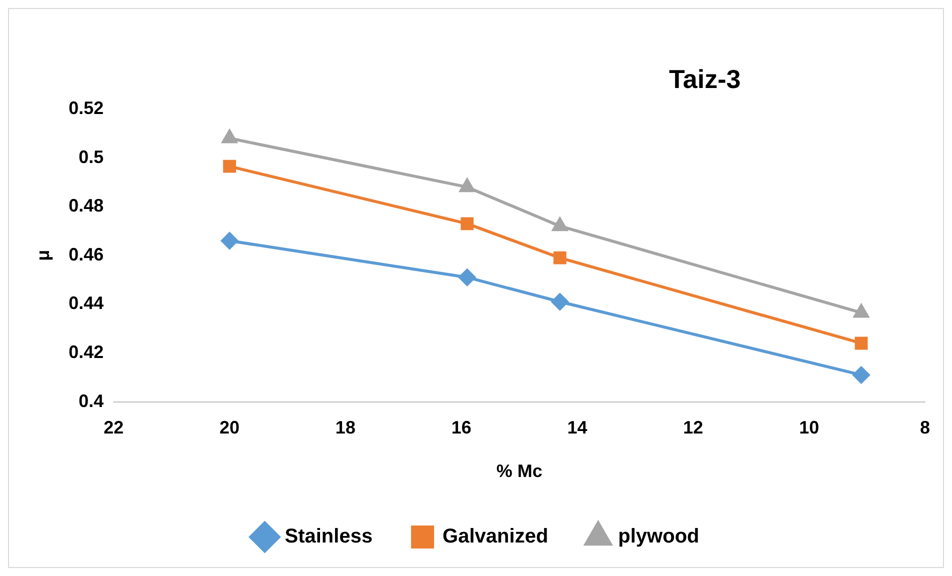 The height and width of the screenshot is (576, 952). Describe the element at coordinates (86, 254) in the screenshot. I see `y-tick-label: 0.46` at that location.